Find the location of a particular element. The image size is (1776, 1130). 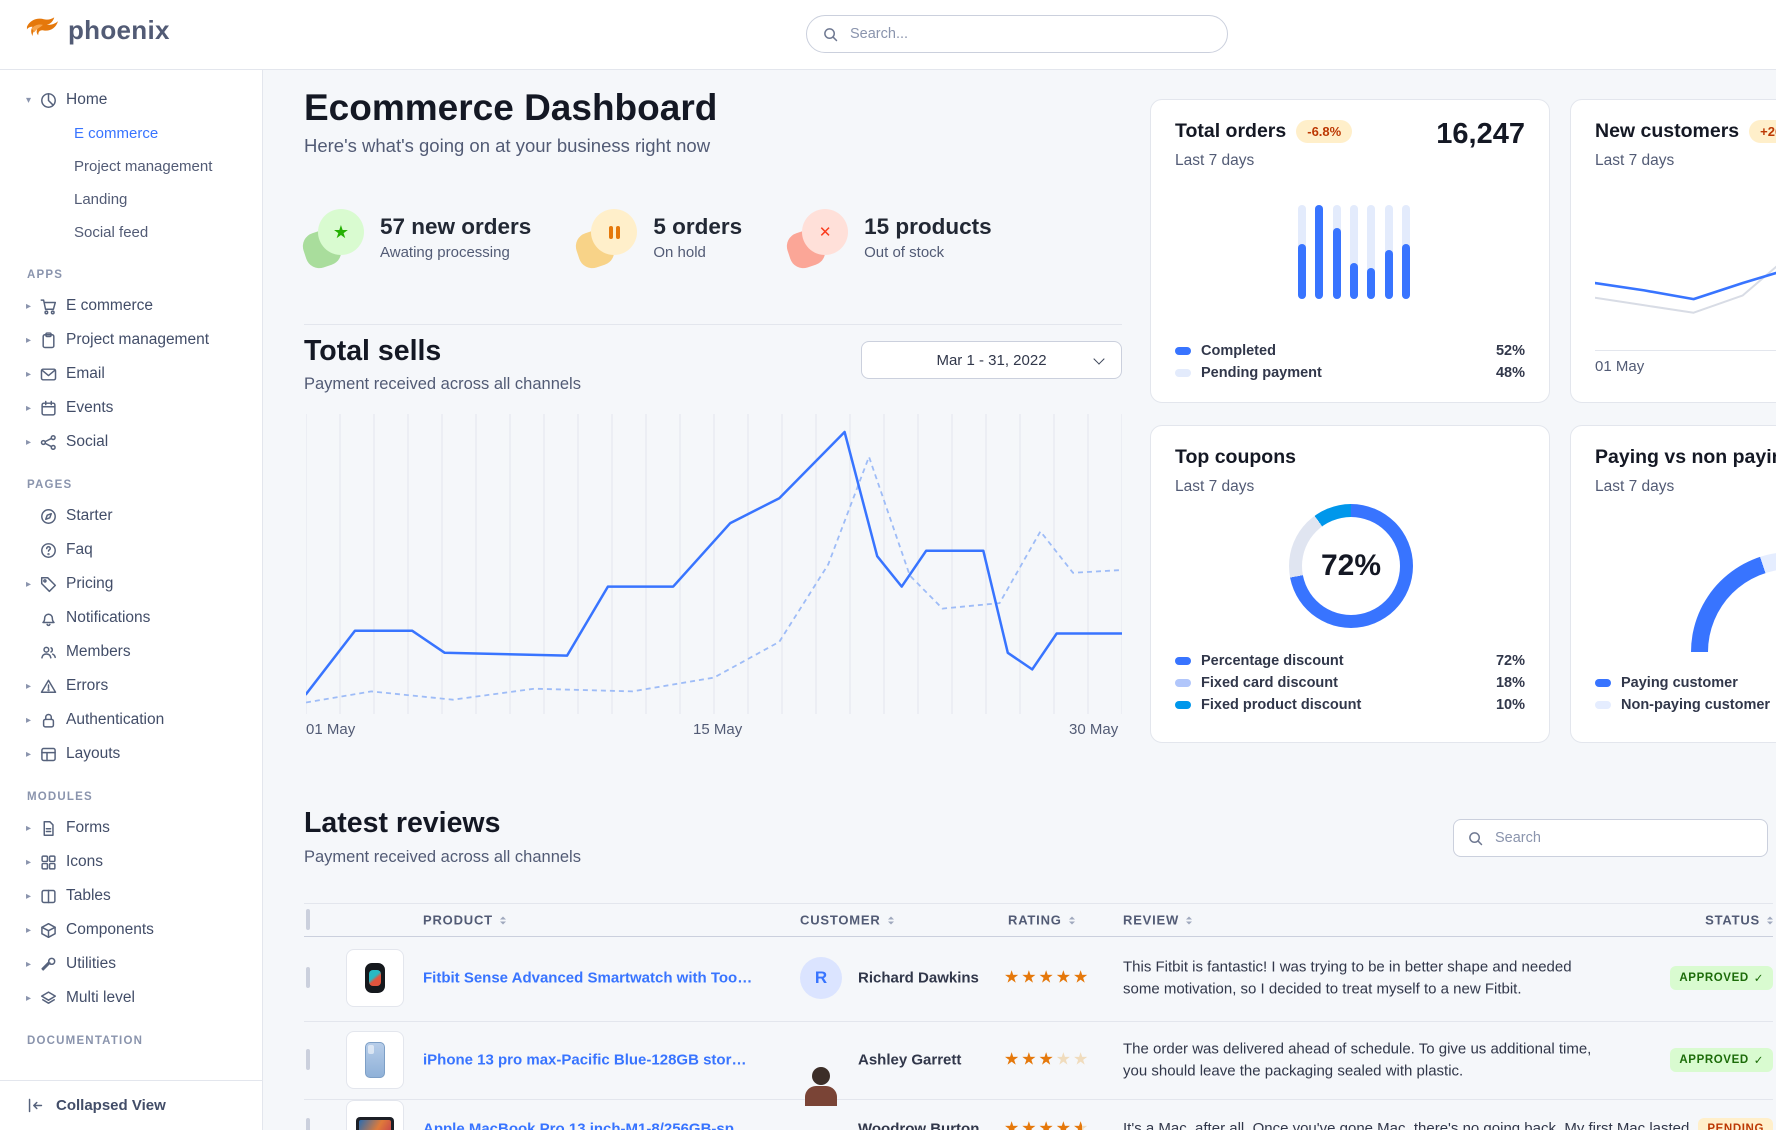

date-range-value: Mar 1 - 31, 2022 is located at coordinates (991, 360).